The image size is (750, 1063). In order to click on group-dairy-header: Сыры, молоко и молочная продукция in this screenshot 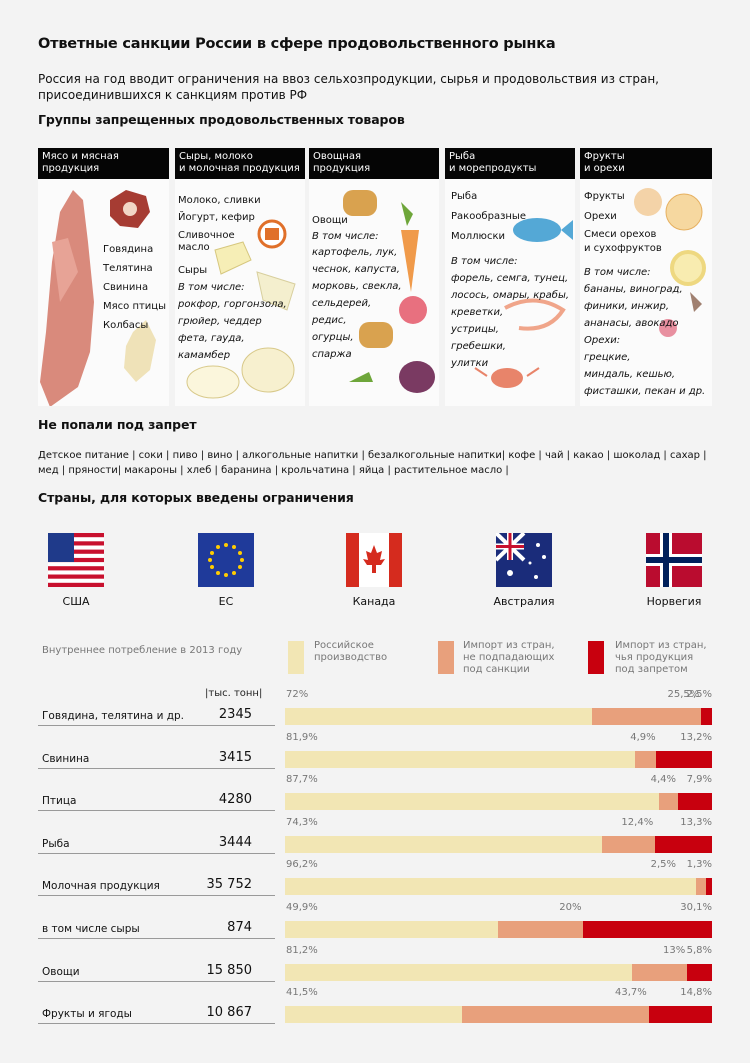, I will do `click(240, 163)`.